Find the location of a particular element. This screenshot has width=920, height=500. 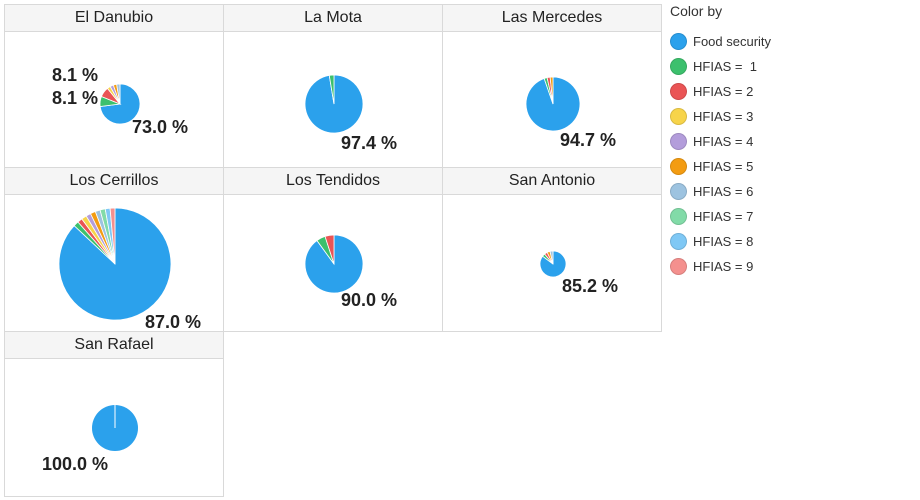

legend-item-hfias-7: HFIAS = 7 is located at coordinates (711, 216).